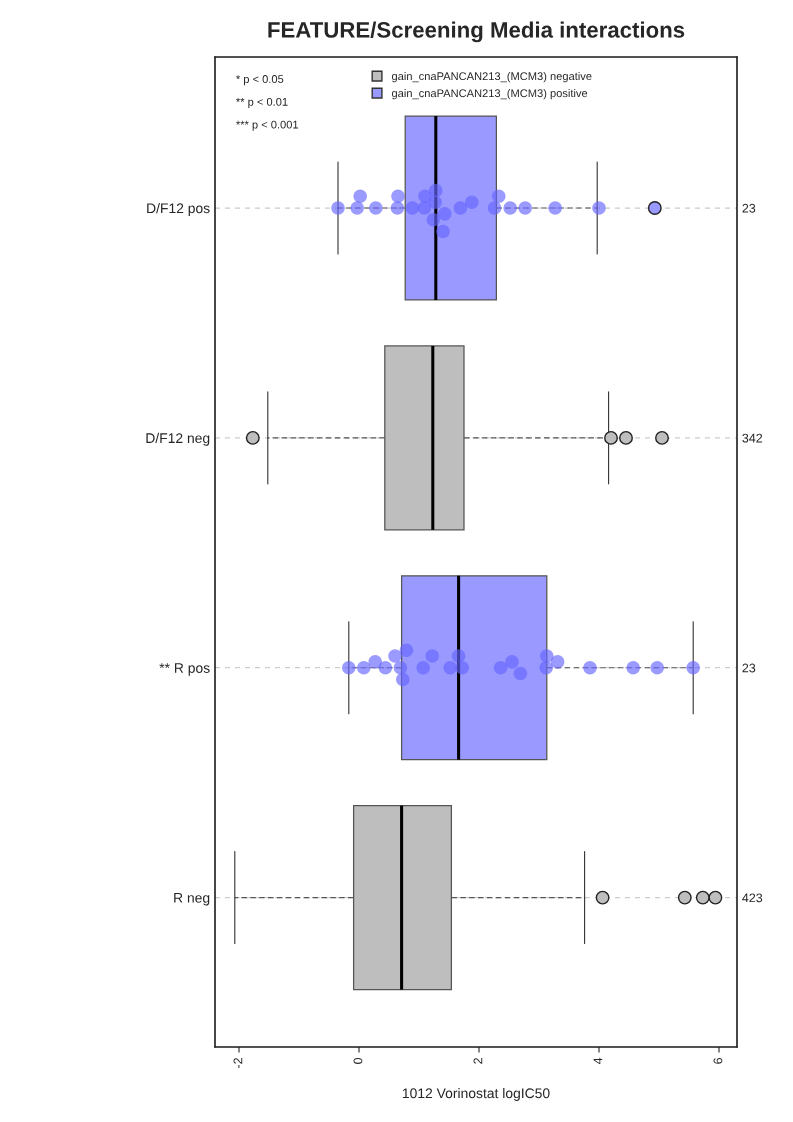 The height and width of the screenshot is (1122, 793). I want to click on x-tick-label: 2, so click(478, 1061).